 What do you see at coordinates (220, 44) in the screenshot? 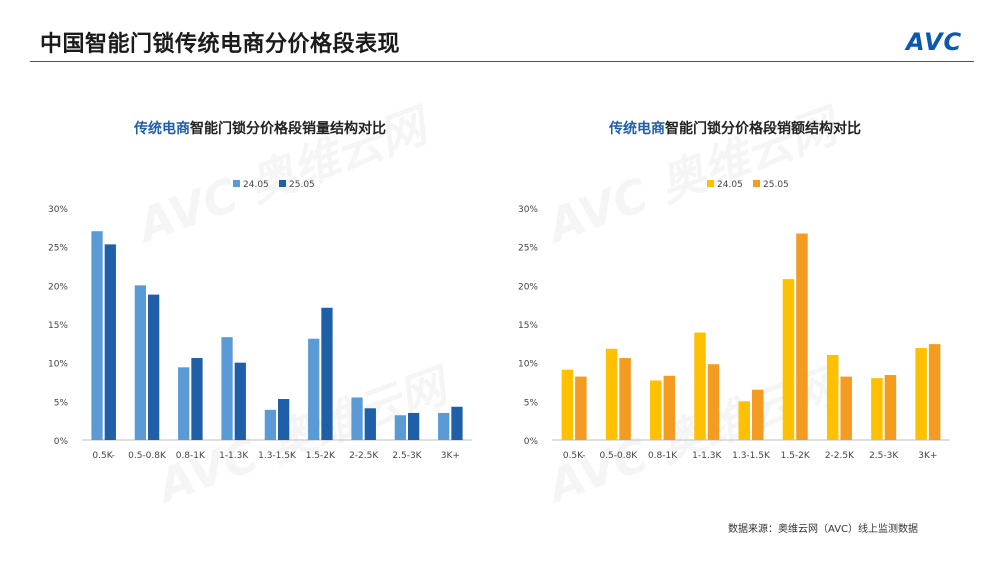
I see `page-title: 中国智能门锁传统电商分价格段表现` at bounding box center [220, 44].